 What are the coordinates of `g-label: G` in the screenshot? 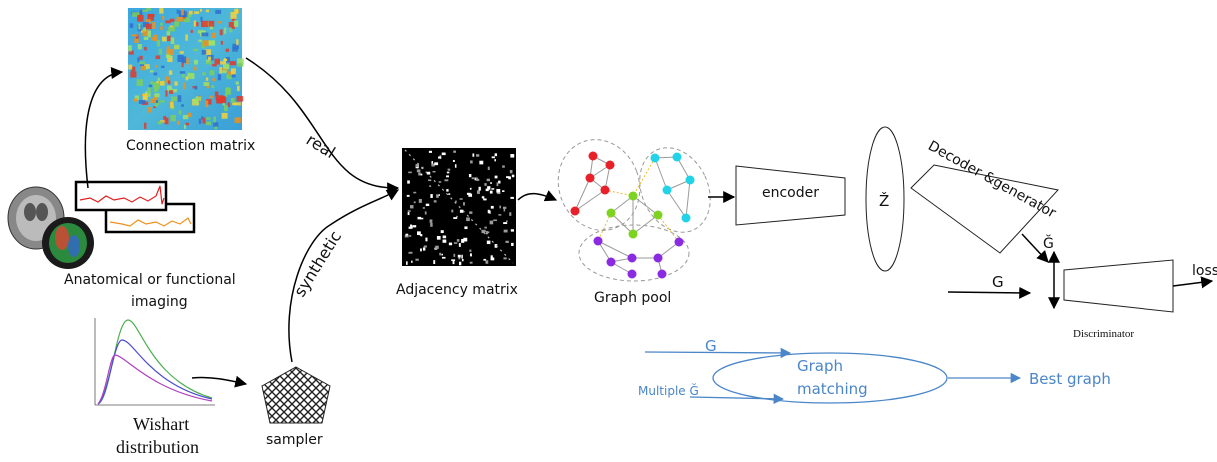 It's located at (998, 282).